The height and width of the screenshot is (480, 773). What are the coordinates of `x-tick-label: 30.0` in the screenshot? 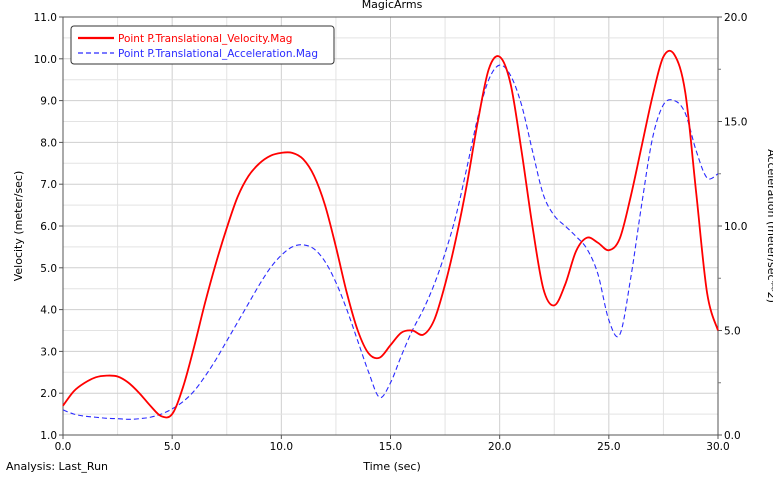 It's located at (717, 447).